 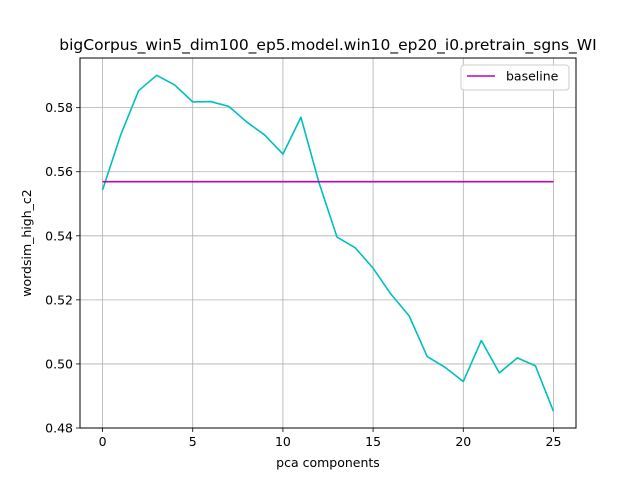 What do you see at coordinates (554, 441) in the screenshot?
I see `x-tick-label: 25` at bounding box center [554, 441].